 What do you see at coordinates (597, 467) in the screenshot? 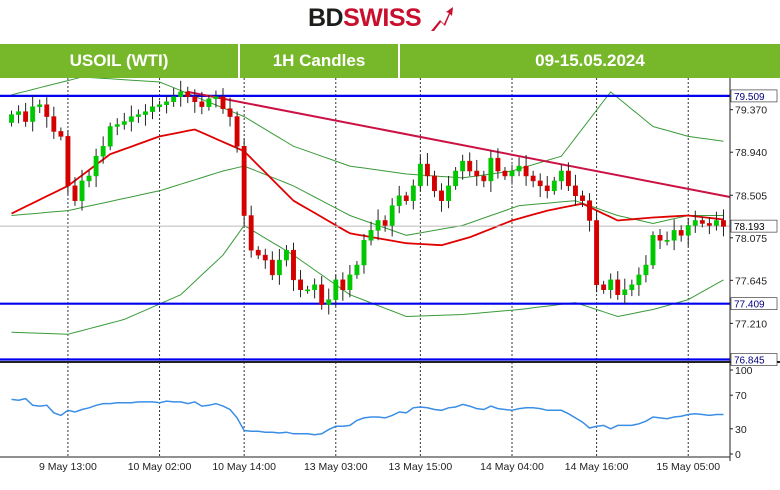
I see `time-tick-label: 14 May 16:00` at bounding box center [597, 467].